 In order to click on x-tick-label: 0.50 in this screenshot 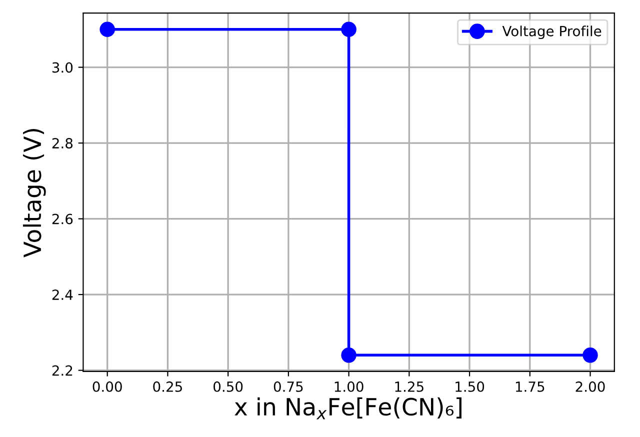, I will do `click(228, 386)`.